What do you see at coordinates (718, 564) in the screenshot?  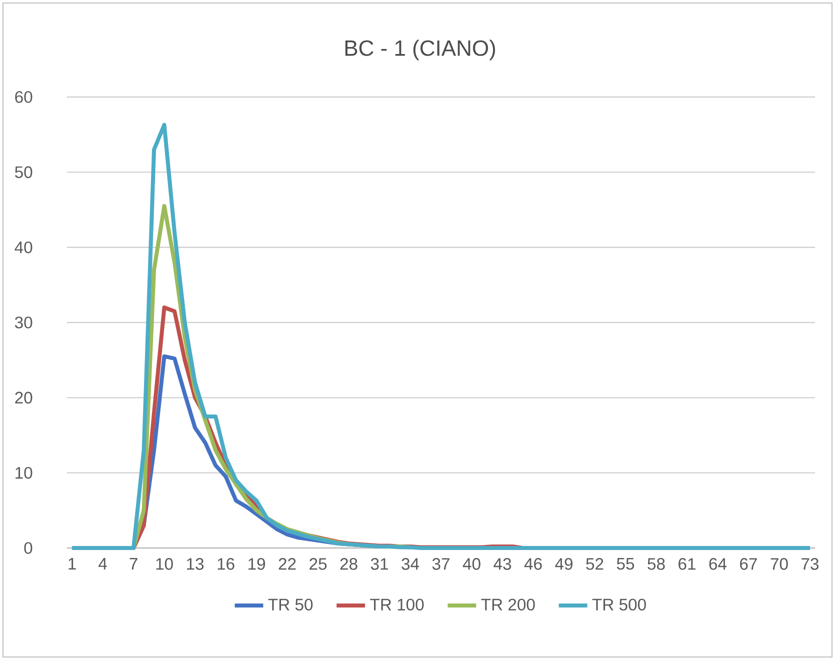 I see `x-tick-label: 64` at bounding box center [718, 564].